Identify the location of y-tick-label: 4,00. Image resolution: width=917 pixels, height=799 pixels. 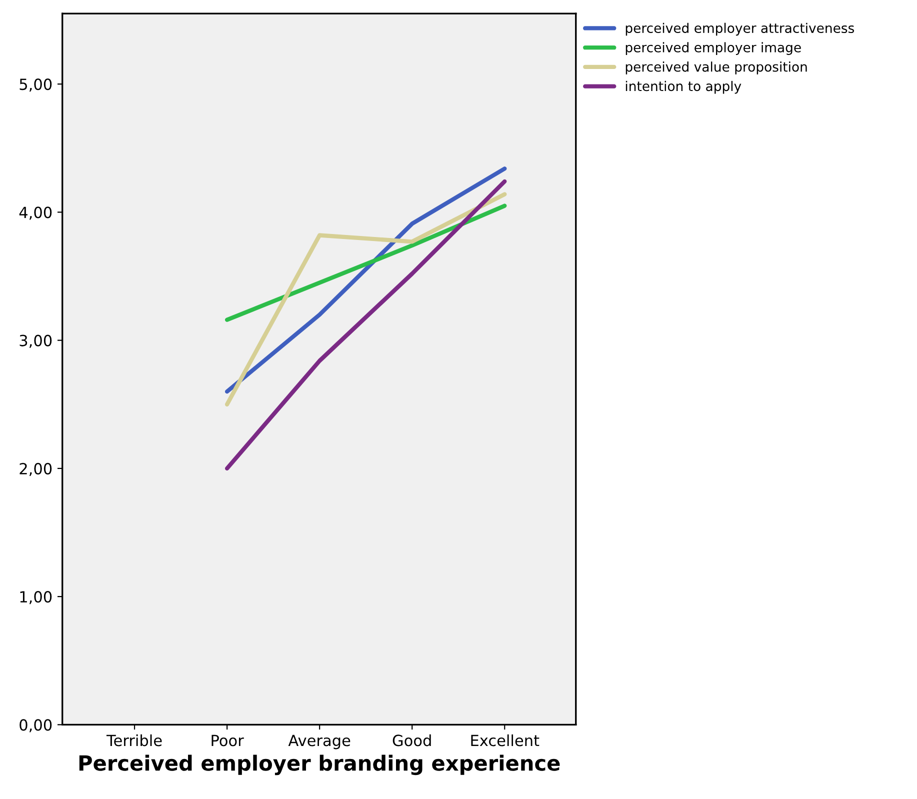
(35, 213).